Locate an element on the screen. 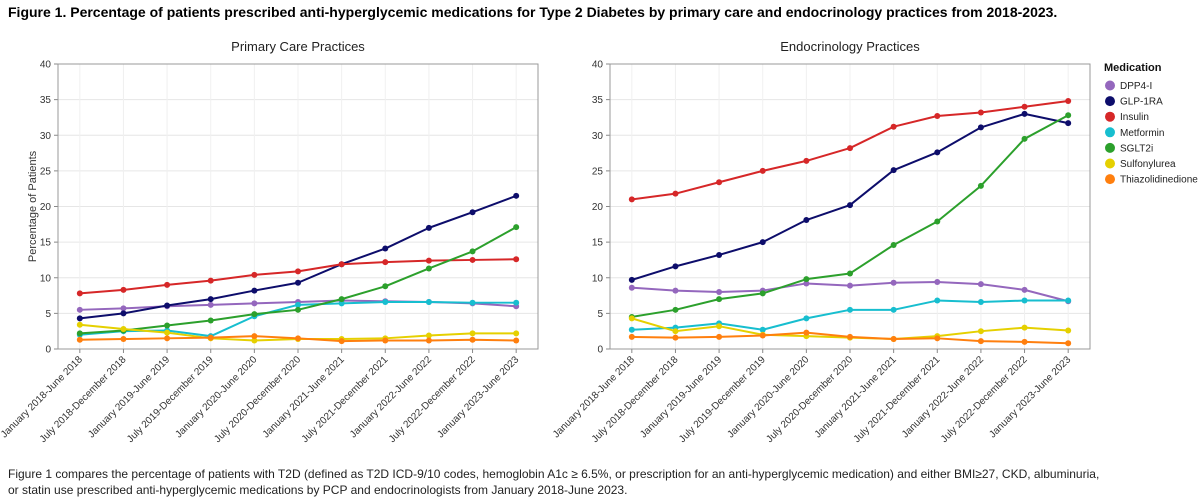 The height and width of the screenshot is (502, 1200). legend-swatch-glp-1ra is located at coordinates (1110, 101).